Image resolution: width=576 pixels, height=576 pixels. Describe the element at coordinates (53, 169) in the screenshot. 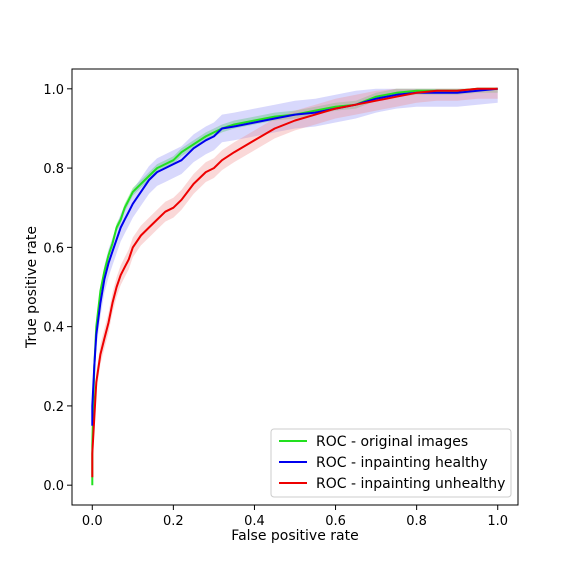

I see `y-tick-label: 0.8` at that location.